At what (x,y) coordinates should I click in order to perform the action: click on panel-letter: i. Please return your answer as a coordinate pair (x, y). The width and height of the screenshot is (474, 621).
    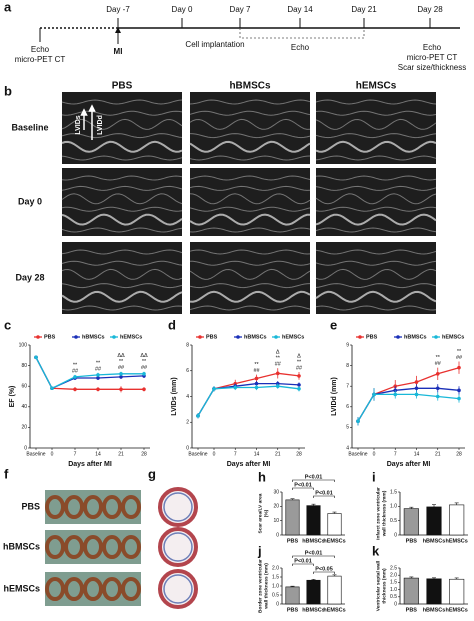
    Looking at the image, I should click on (374, 476).